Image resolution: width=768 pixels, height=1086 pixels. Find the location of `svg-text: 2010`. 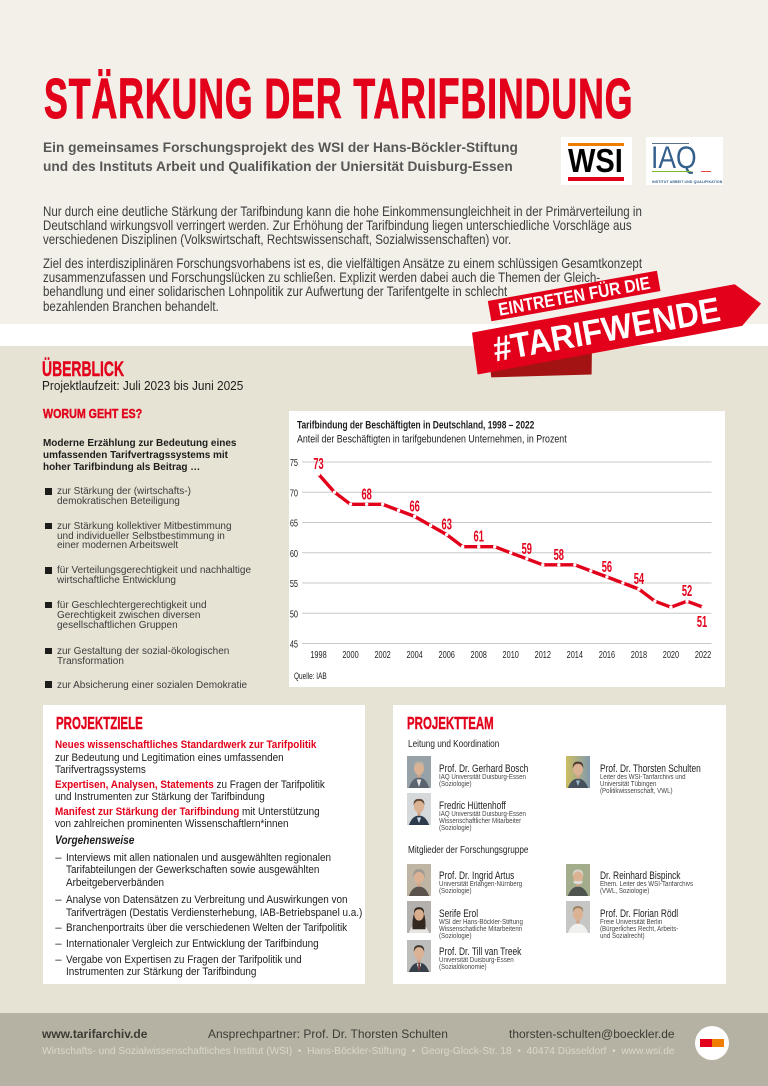

svg-text: 2010 is located at coordinates (511, 655).